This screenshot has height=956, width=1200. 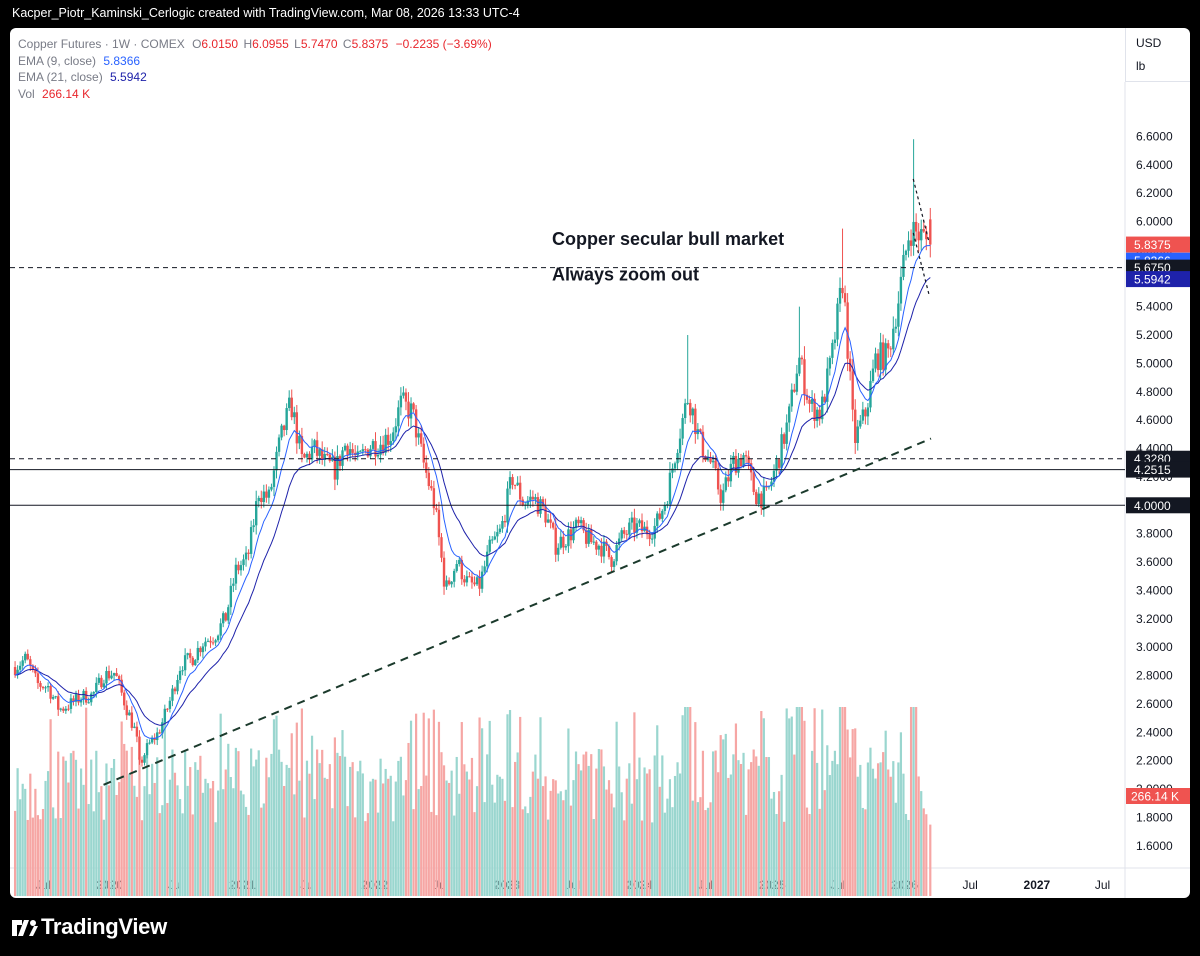 I want to click on legend-symbol: Copper Futures · 1W · COMEX, so click(x=101, y=44).